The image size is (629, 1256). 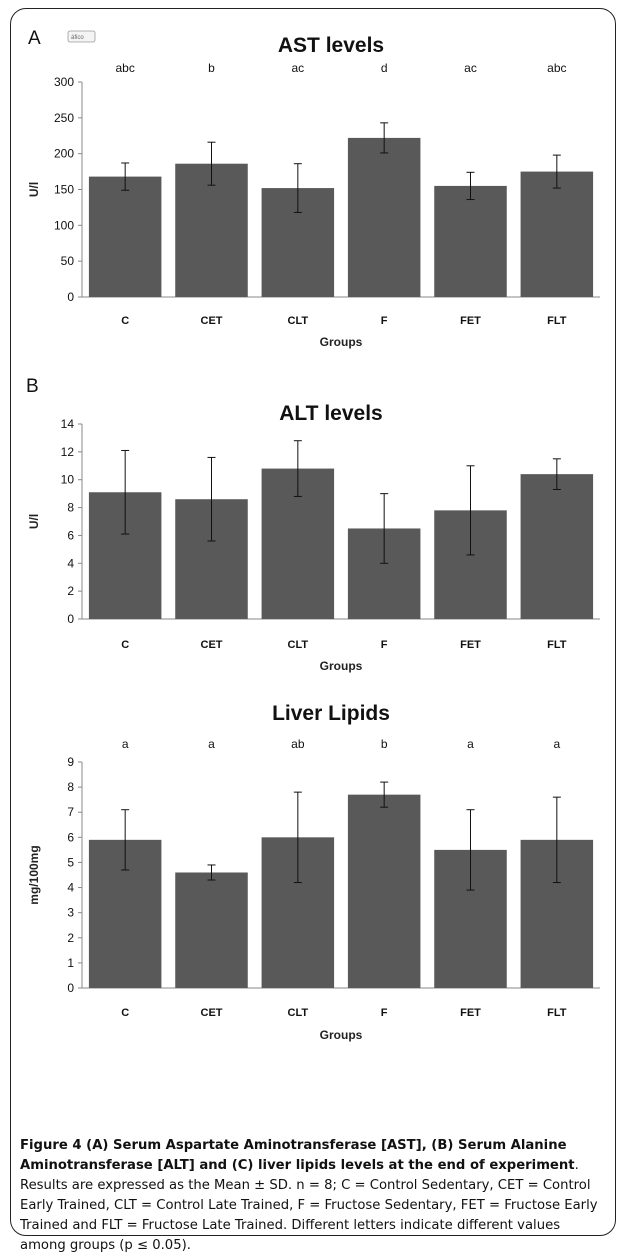 I want to click on ast-ytick-label: 50, so click(x=68, y=261).